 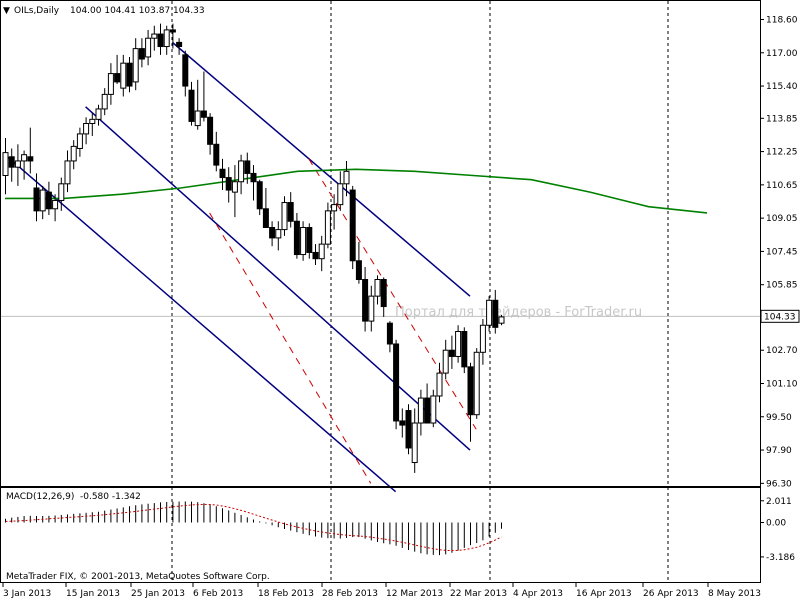 I want to click on time-tick-label: 25 Jan 2013, so click(x=158, y=594).